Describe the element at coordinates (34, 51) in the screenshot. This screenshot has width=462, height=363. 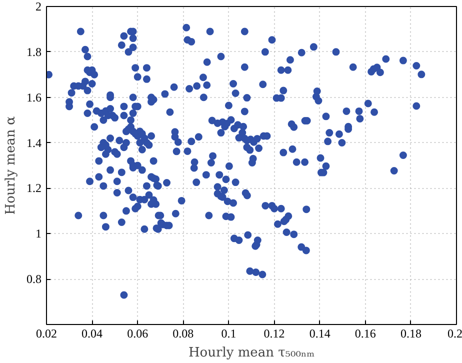
I see `y-tick-label: 1.8` at that location.